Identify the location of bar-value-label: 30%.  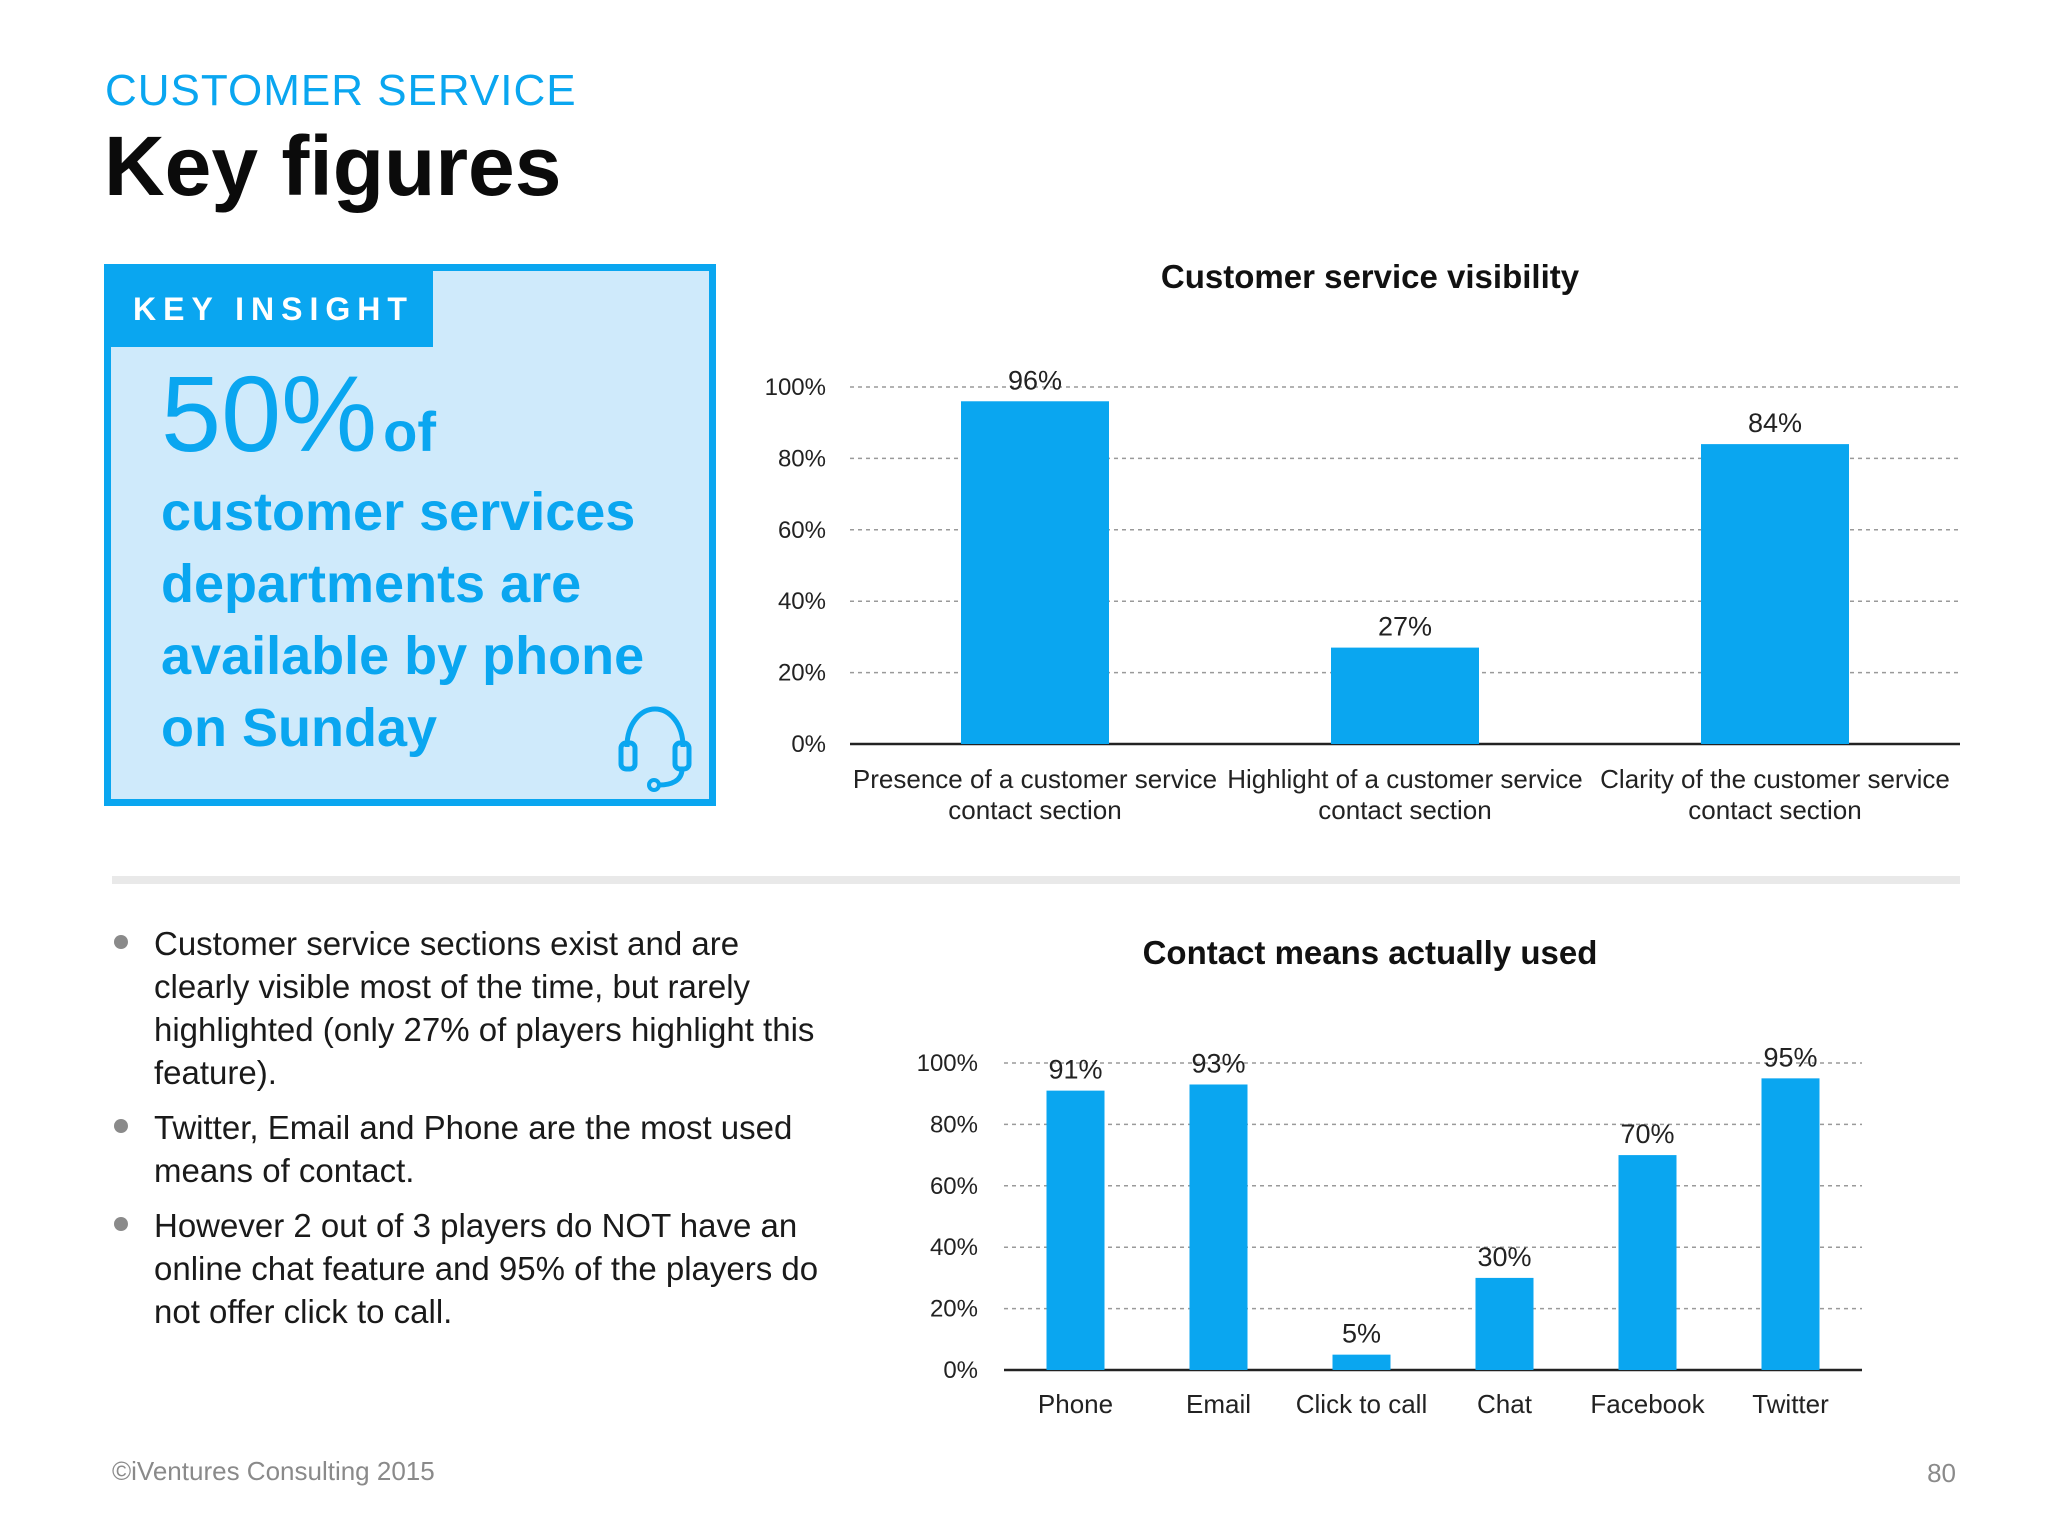
(1504, 1257).